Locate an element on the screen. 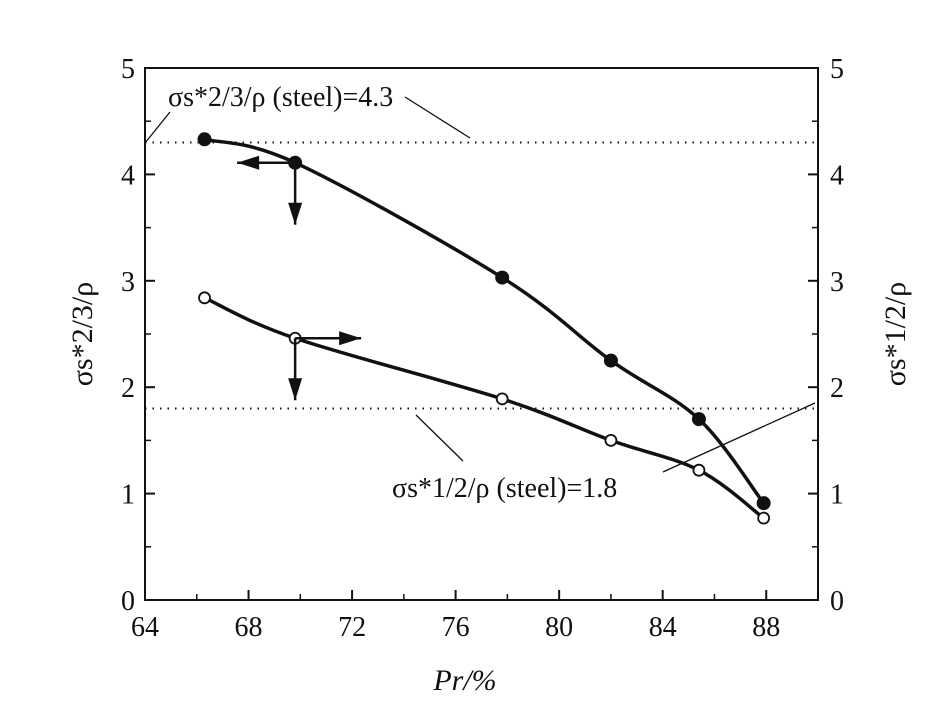  x-tick-label: 84 is located at coordinates (663, 627).